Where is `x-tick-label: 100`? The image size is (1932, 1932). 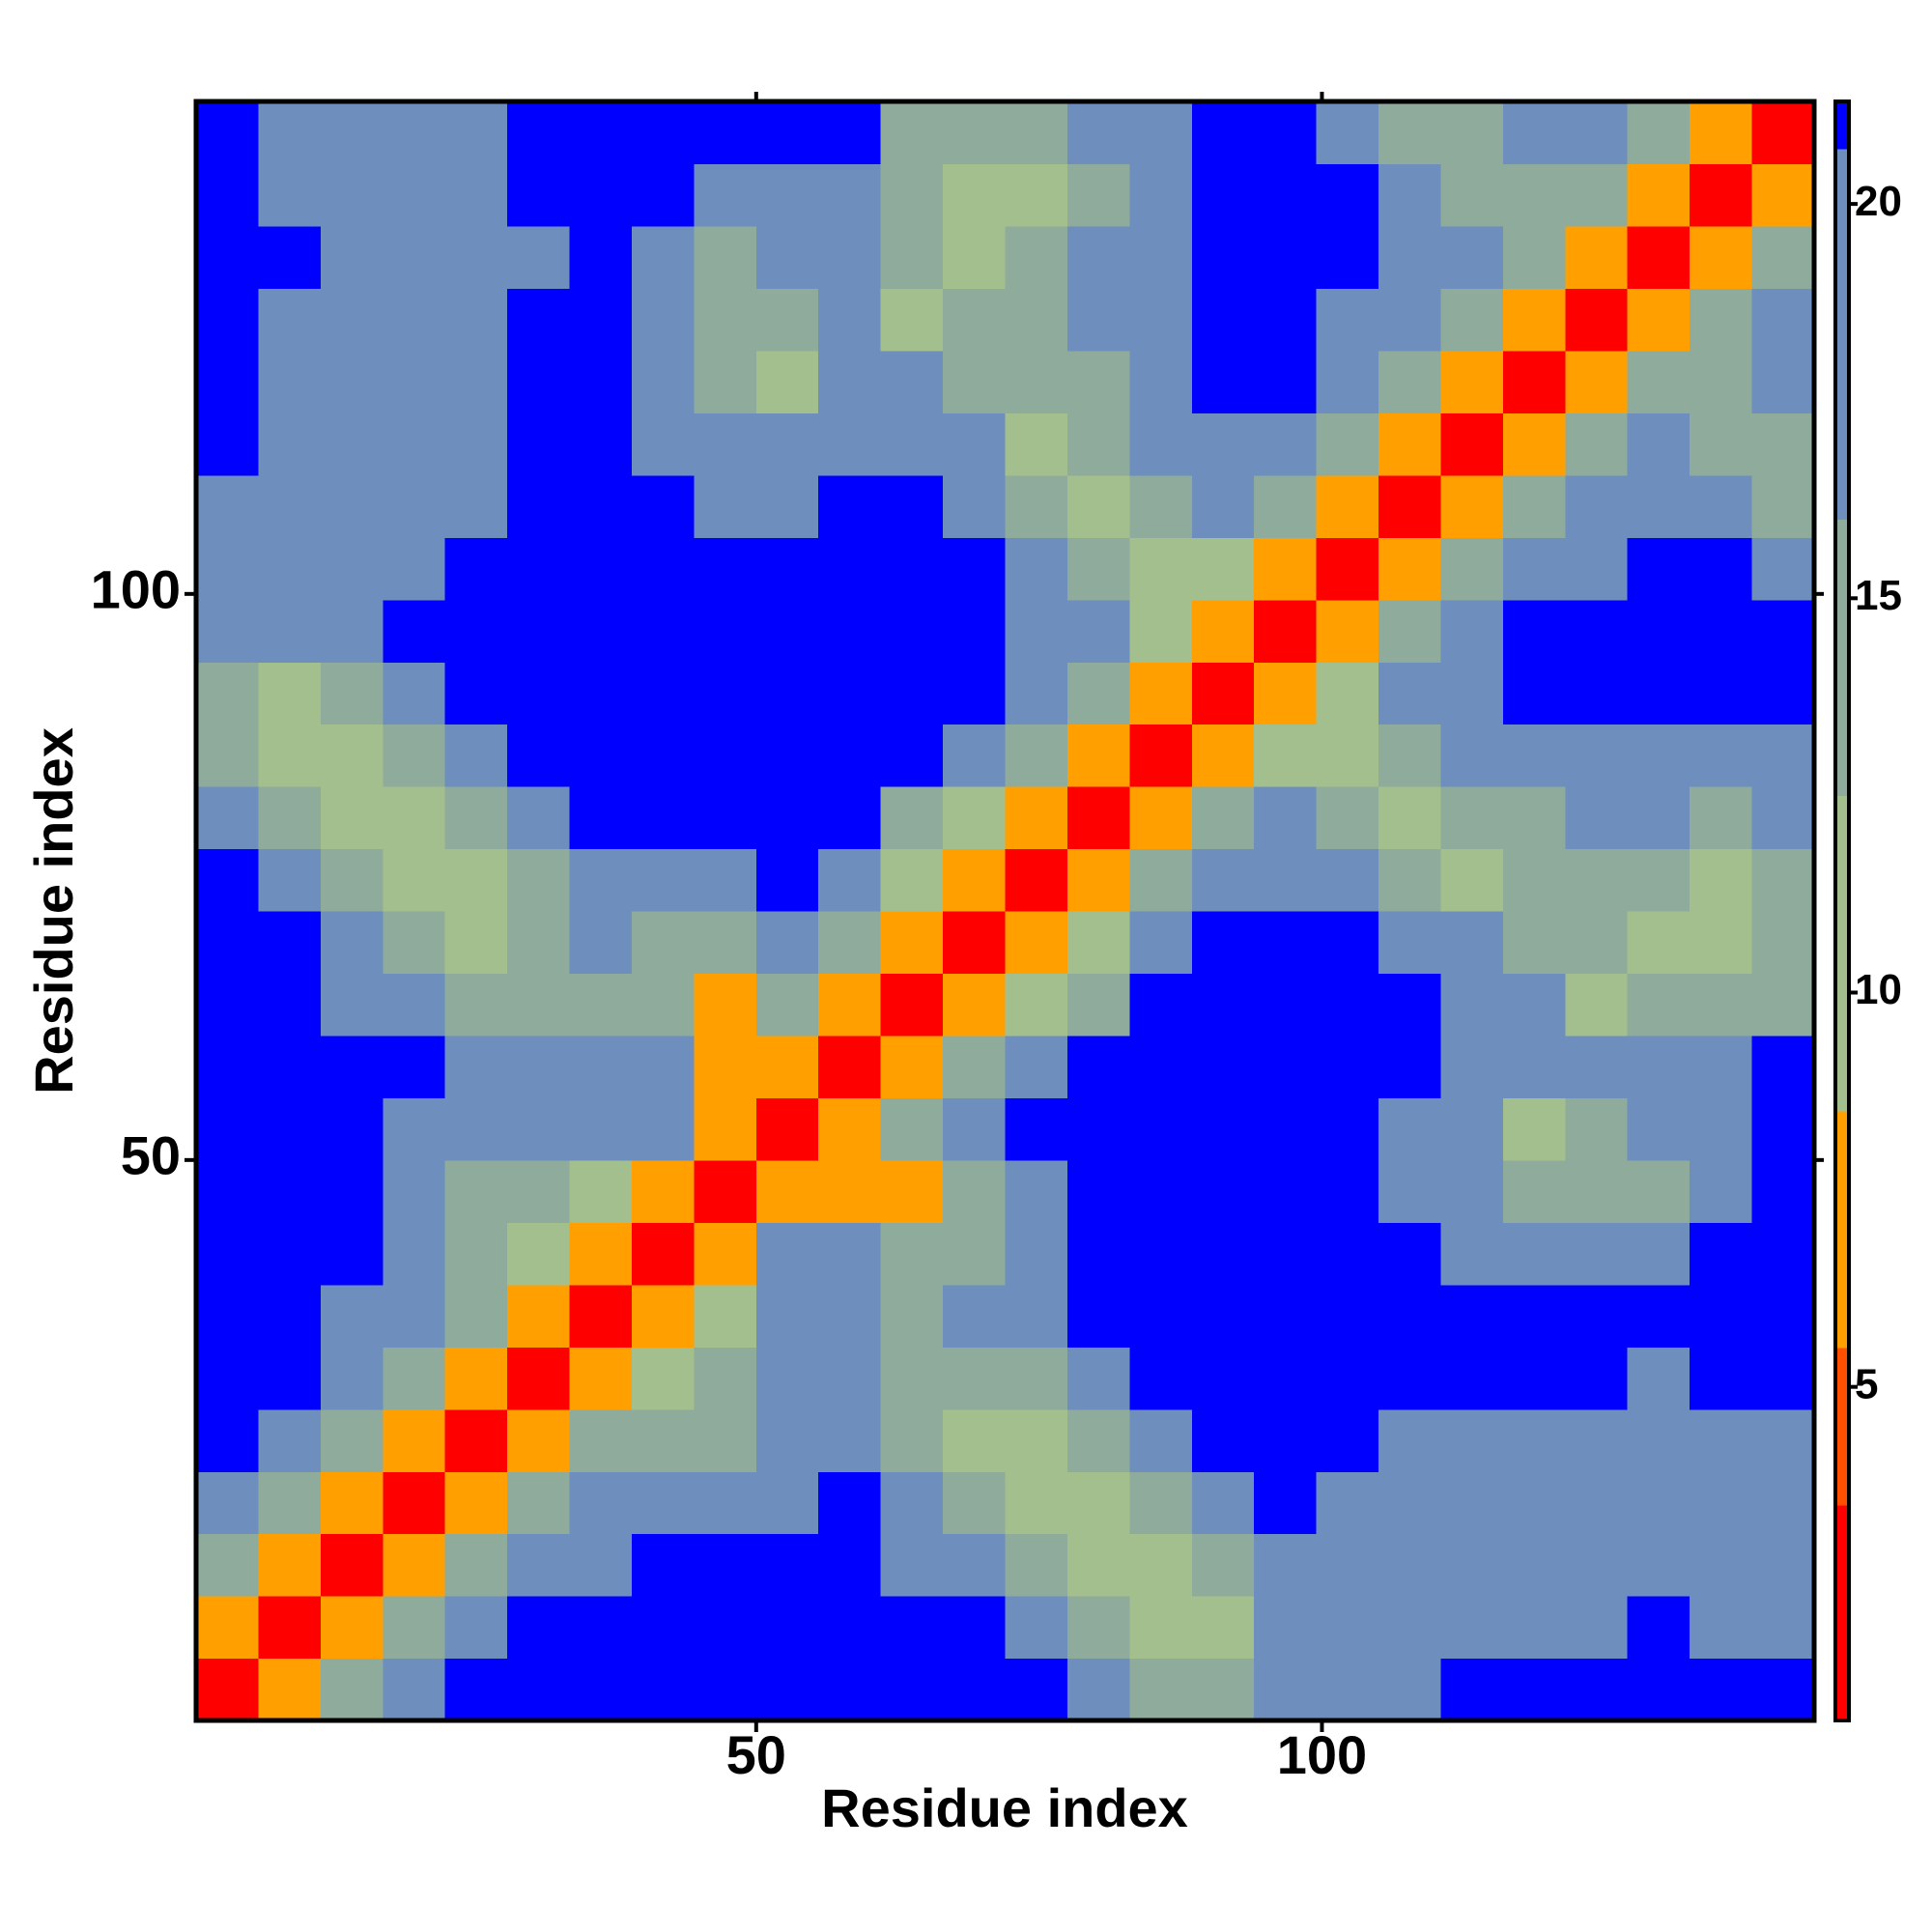
x-tick-label: 100 is located at coordinates (1322, 1754).